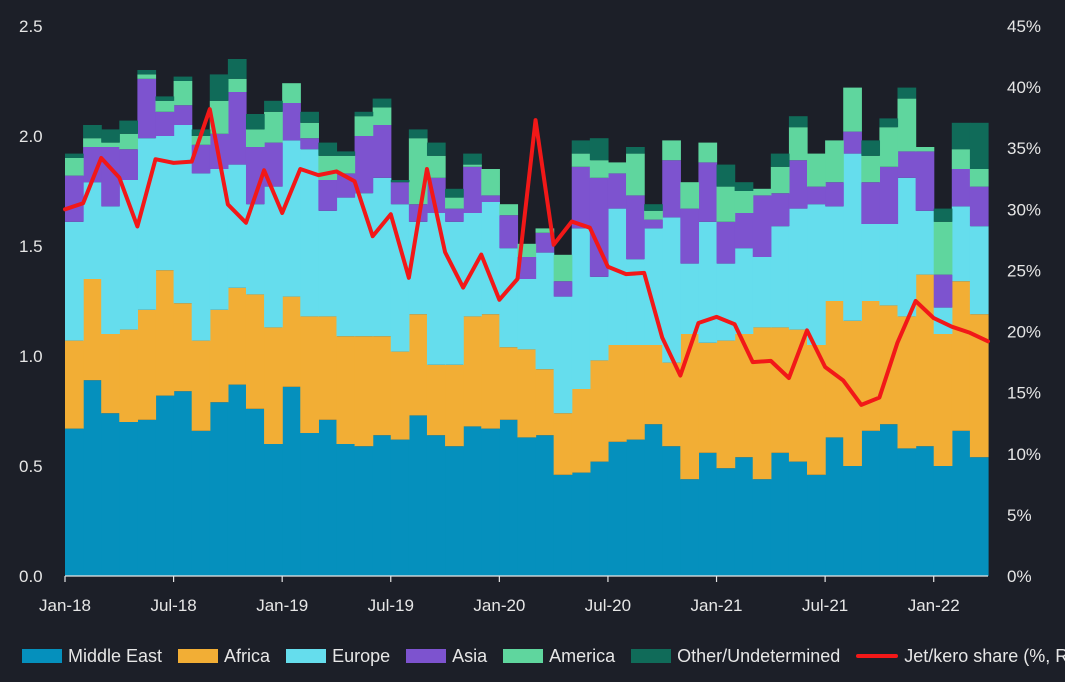 This screenshot has height=682, width=1065. Describe the element at coordinates (825, 605) in the screenshot. I see `x-tick-label-7: Jul-21` at that location.